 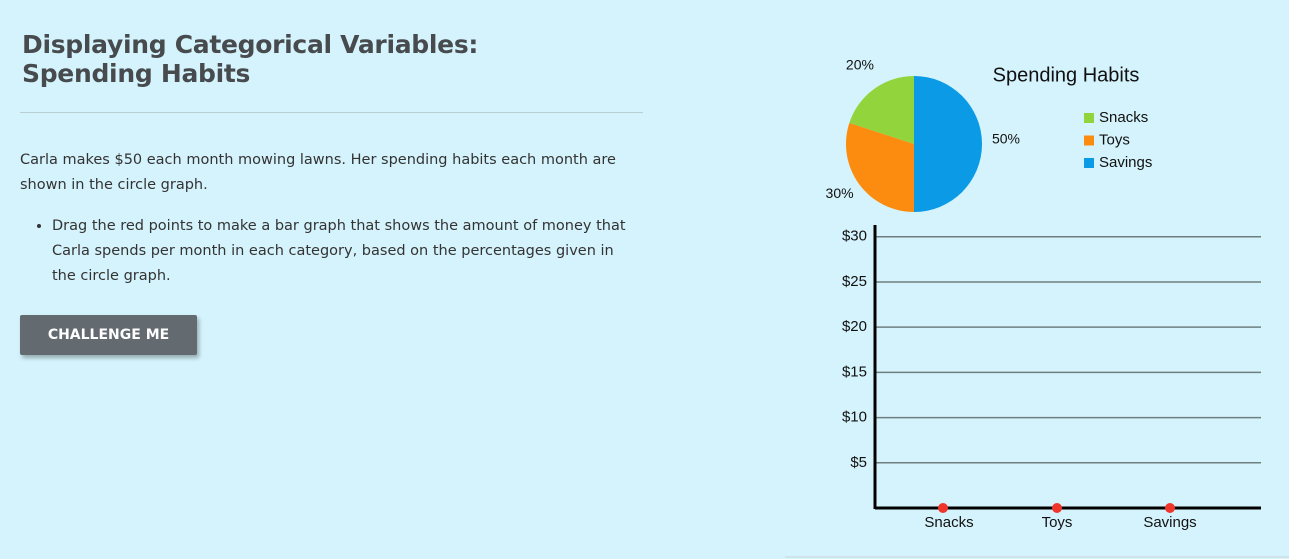 What do you see at coordinates (108, 335) in the screenshot?
I see `challenge-button: CHALLENGE ME` at bounding box center [108, 335].